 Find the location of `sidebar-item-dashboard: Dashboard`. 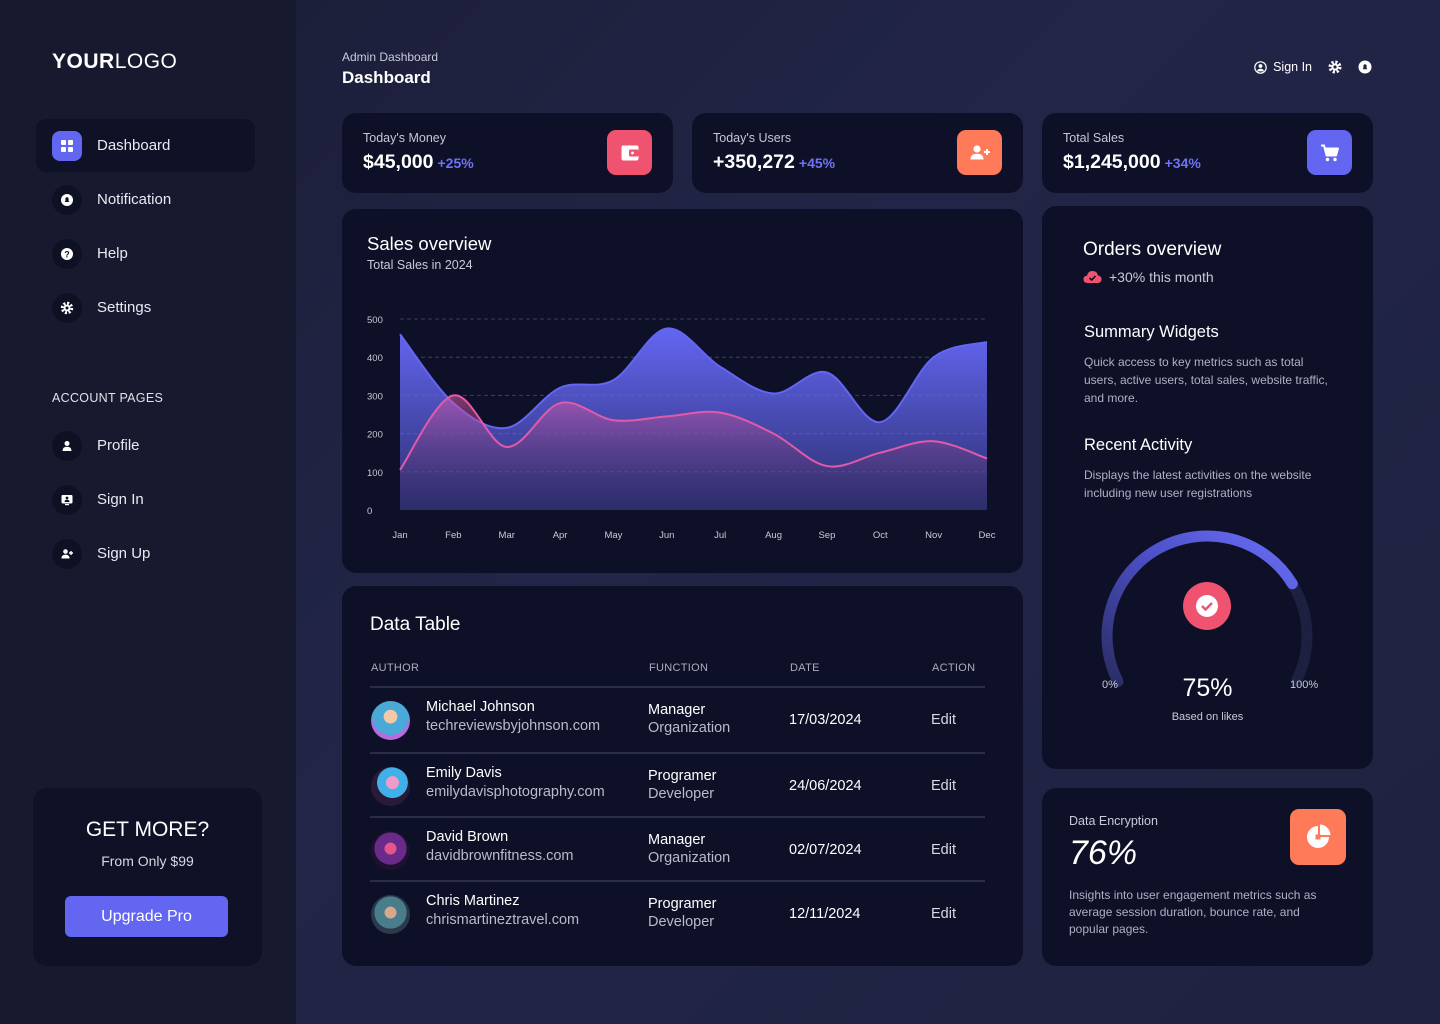

sidebar-item-dashboard: Dashboard is located at coordinates (145, 145).